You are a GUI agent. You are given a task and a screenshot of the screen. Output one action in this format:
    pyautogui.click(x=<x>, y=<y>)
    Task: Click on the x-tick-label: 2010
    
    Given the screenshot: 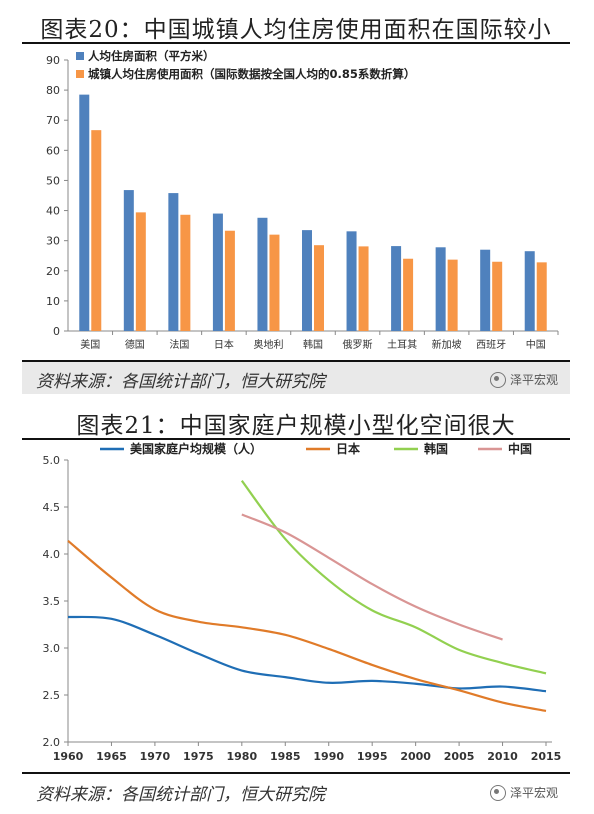 What is the action you would take?
    pyautogui.click(x=502, y=756)
    